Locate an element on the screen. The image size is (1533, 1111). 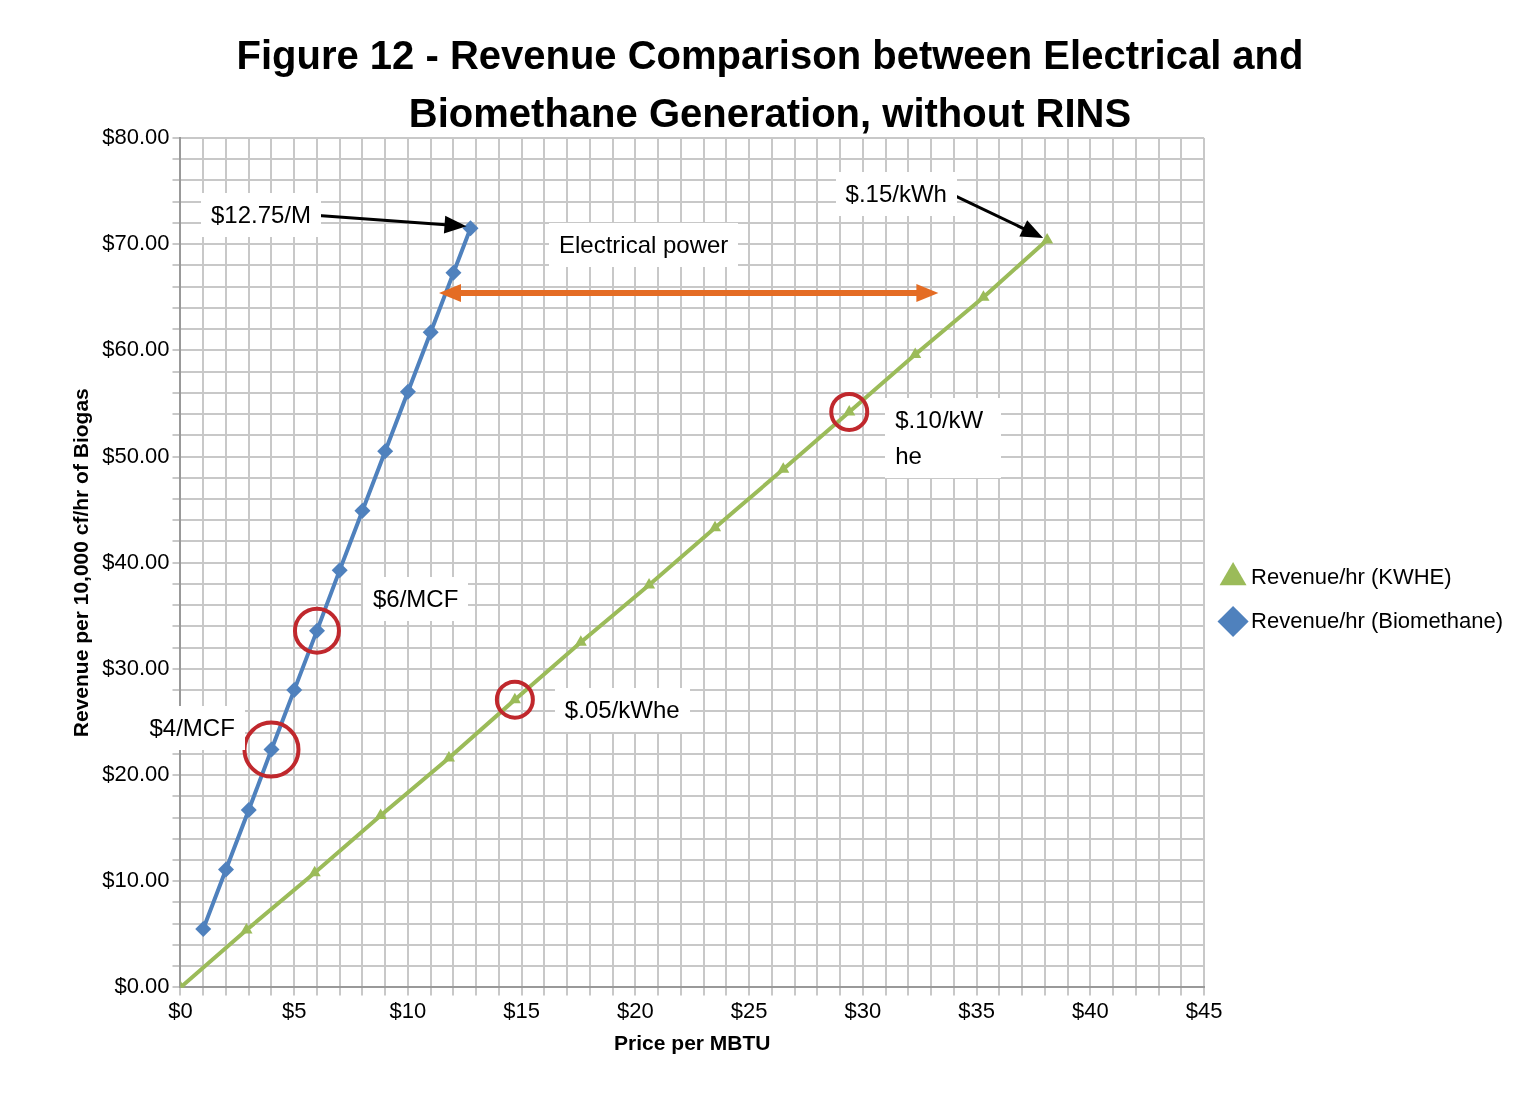
y-tick-label: $80.00 is located at coordinates (136, 137).